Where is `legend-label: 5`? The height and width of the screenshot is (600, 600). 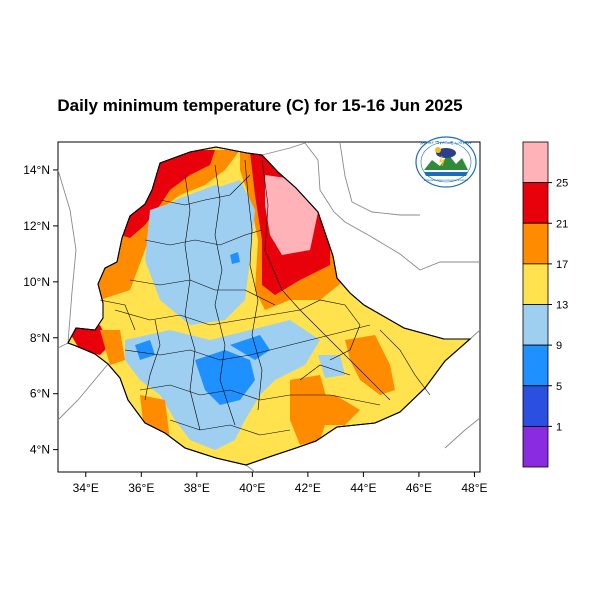 legend-label: 5 is located at coordinates (559, 387).